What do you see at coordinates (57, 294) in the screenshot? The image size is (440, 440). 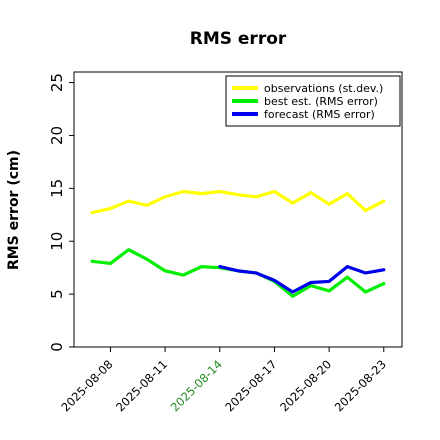 I see `y-tick-label: 5` at bounding box center [57, 294].